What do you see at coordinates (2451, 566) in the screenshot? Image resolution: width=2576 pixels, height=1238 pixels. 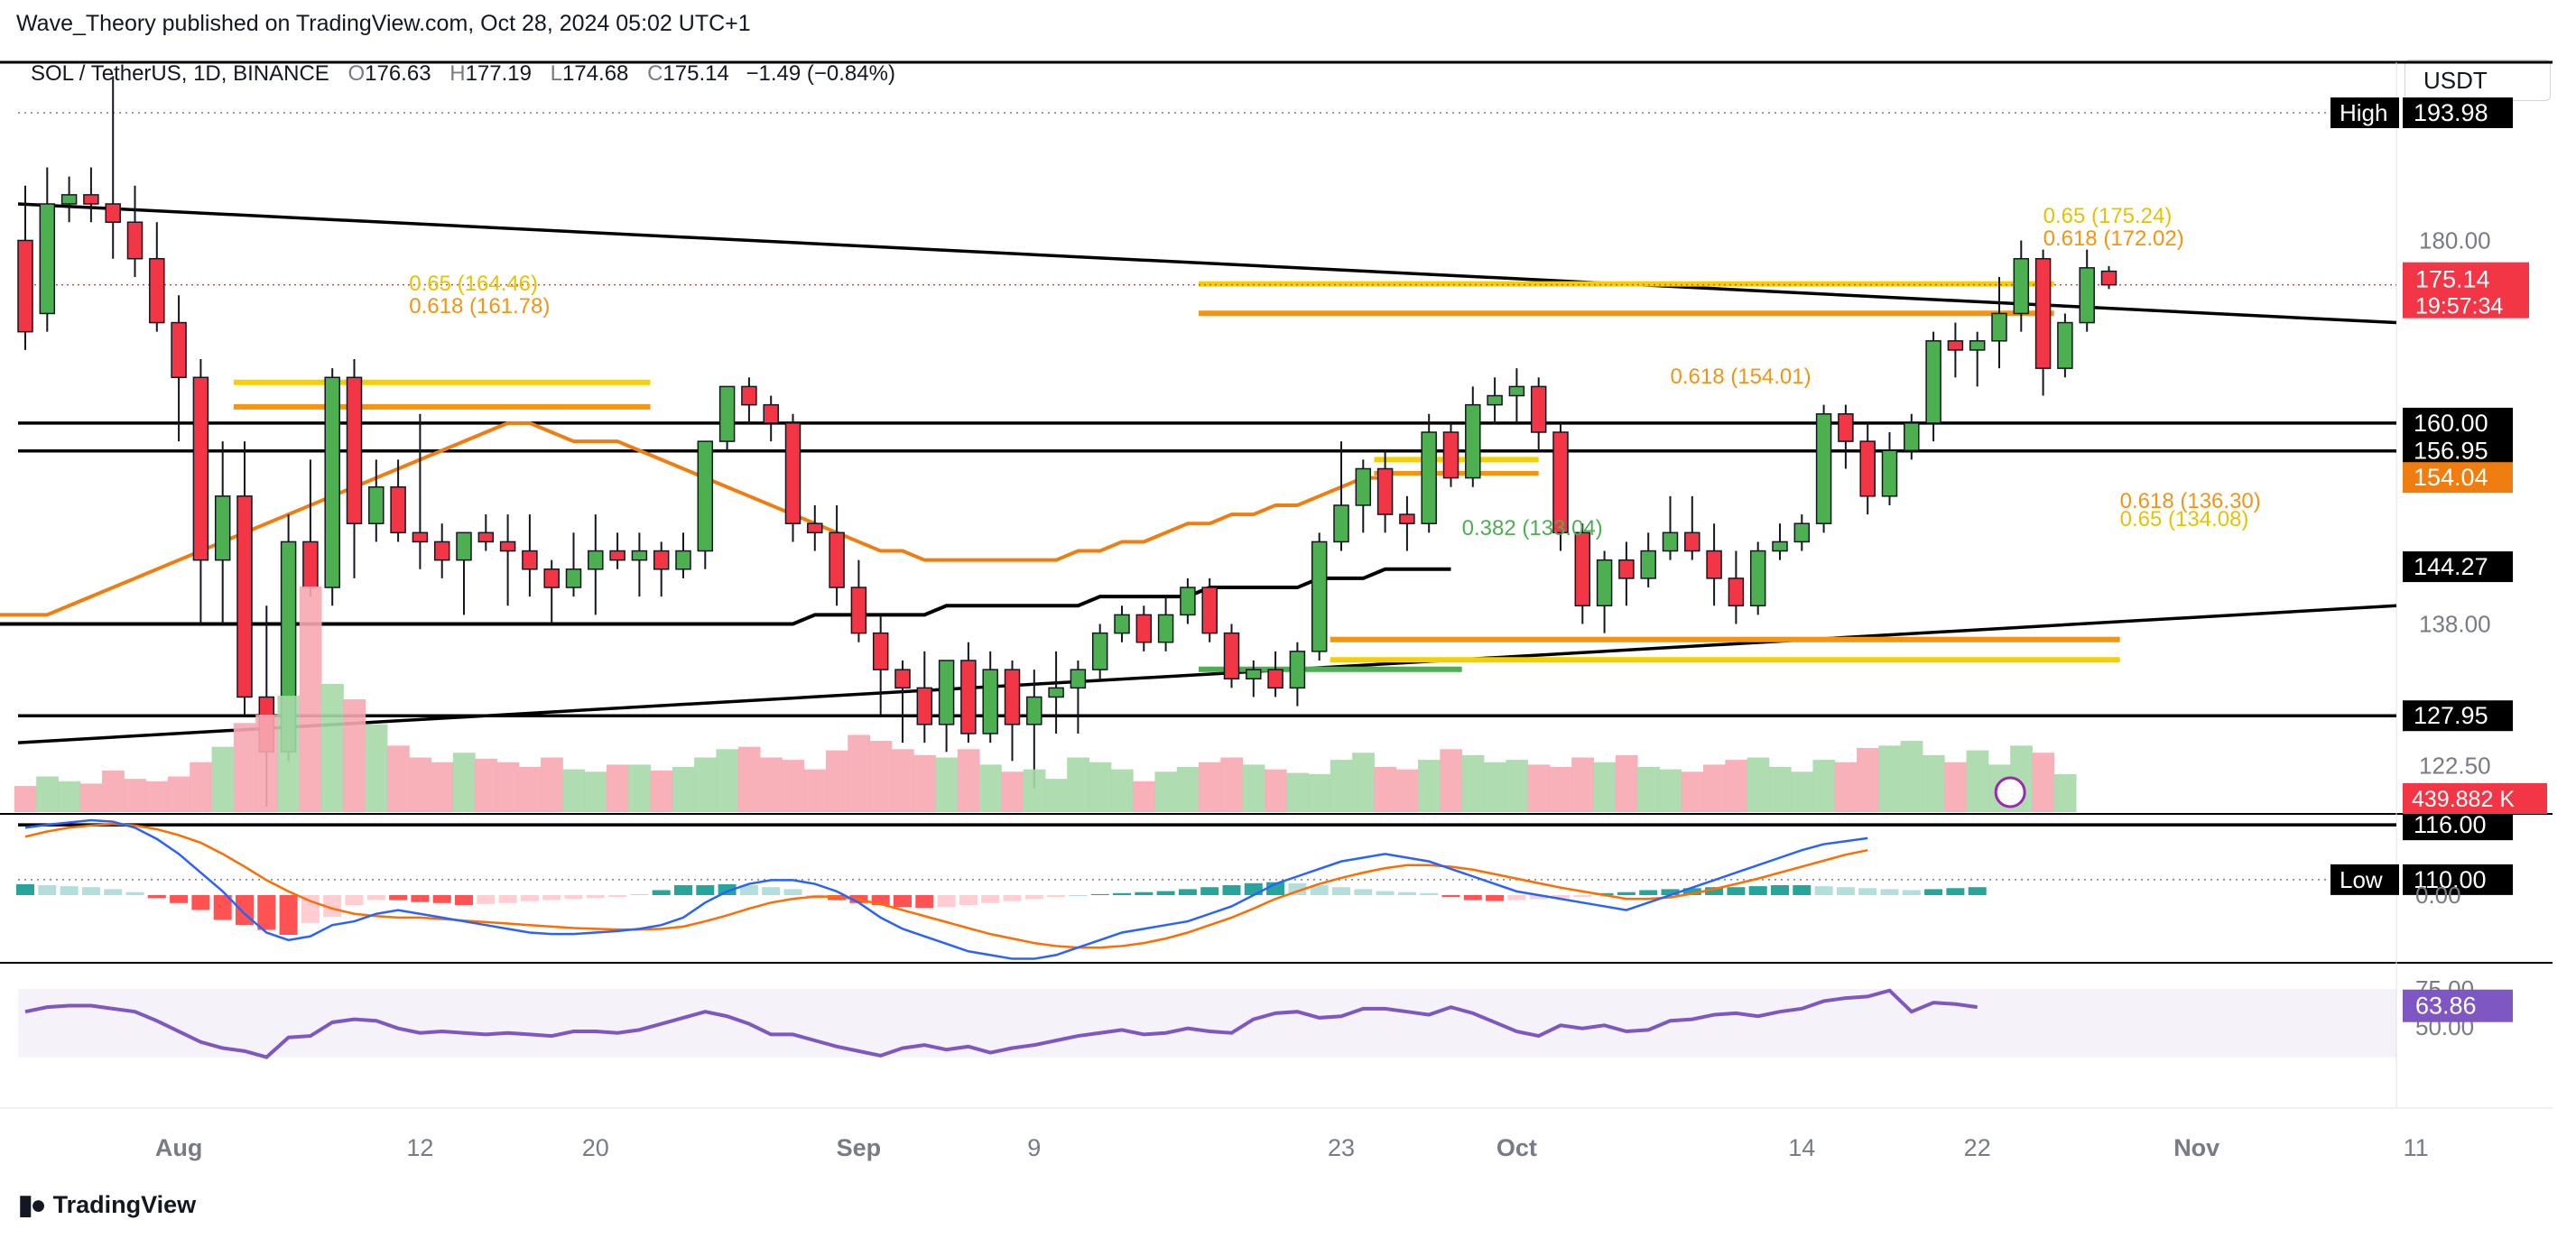 I see `price-tag-value: 144.27` at bounding box center [2451, 566].